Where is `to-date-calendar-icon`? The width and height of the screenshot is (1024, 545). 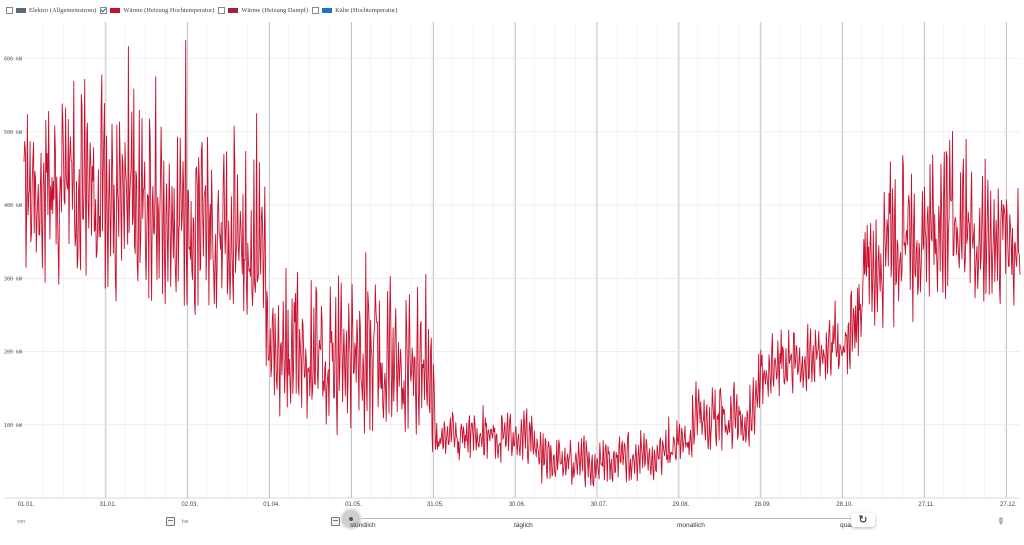
to-date-calendar-icon is located at coordinates (335, 521).